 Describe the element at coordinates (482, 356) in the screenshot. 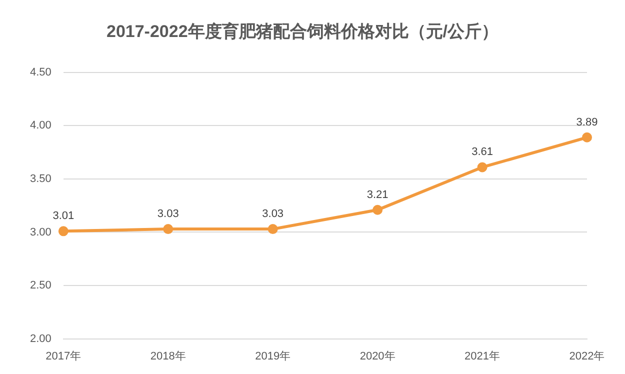

I see `x-tick-label: 2021年` at that location.